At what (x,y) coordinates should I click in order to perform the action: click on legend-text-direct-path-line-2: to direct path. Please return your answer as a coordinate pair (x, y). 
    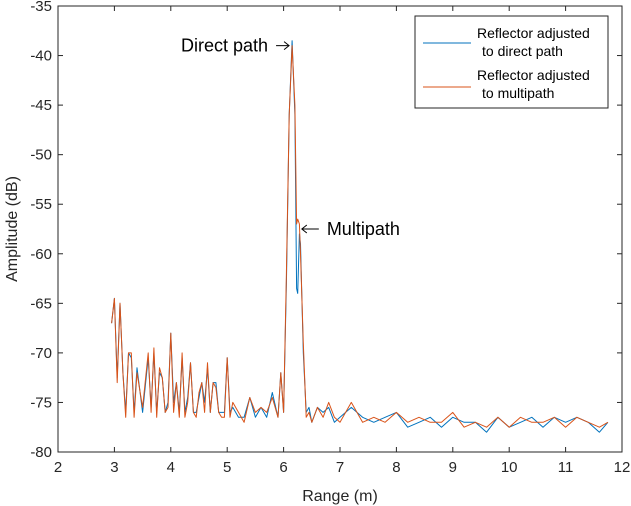
    Looking at the image, I should click on (522, 51).